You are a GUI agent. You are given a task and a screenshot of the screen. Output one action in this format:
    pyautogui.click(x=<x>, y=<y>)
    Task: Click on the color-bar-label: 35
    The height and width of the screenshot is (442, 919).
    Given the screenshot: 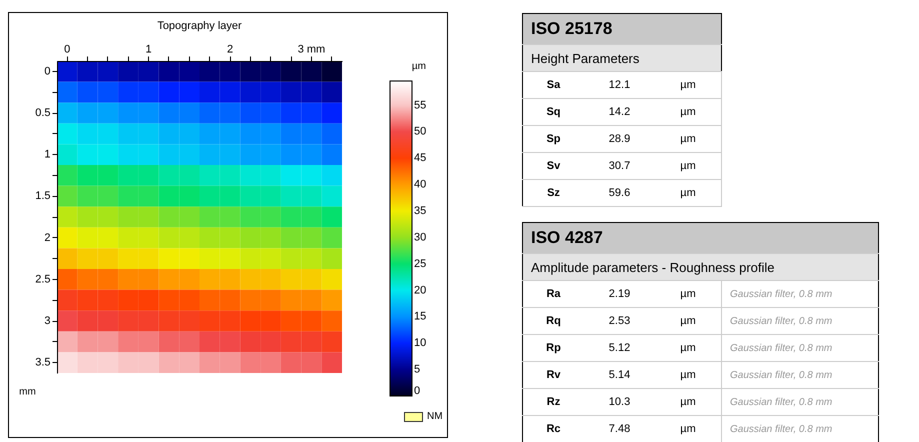 What is the action you would take?
    pyautogui.click(x=420, y=211)
    